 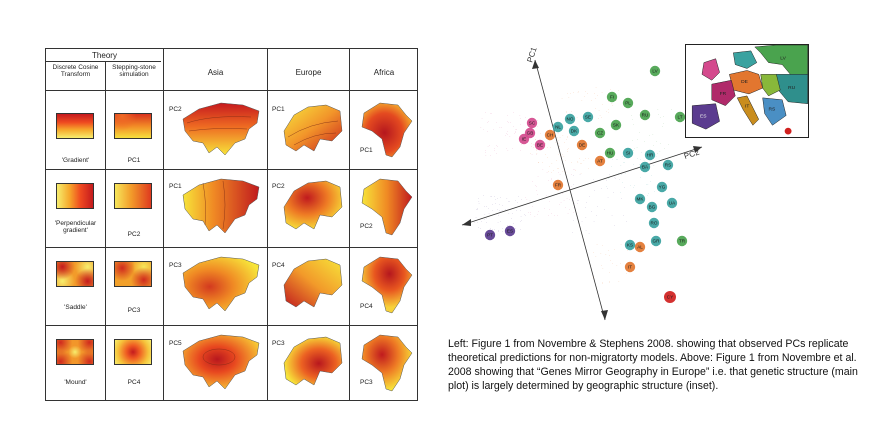 What do you see at coordinates (384, 72) in the screenshot?
I see `africa-header: Africa` at bounding box center [384, 72].